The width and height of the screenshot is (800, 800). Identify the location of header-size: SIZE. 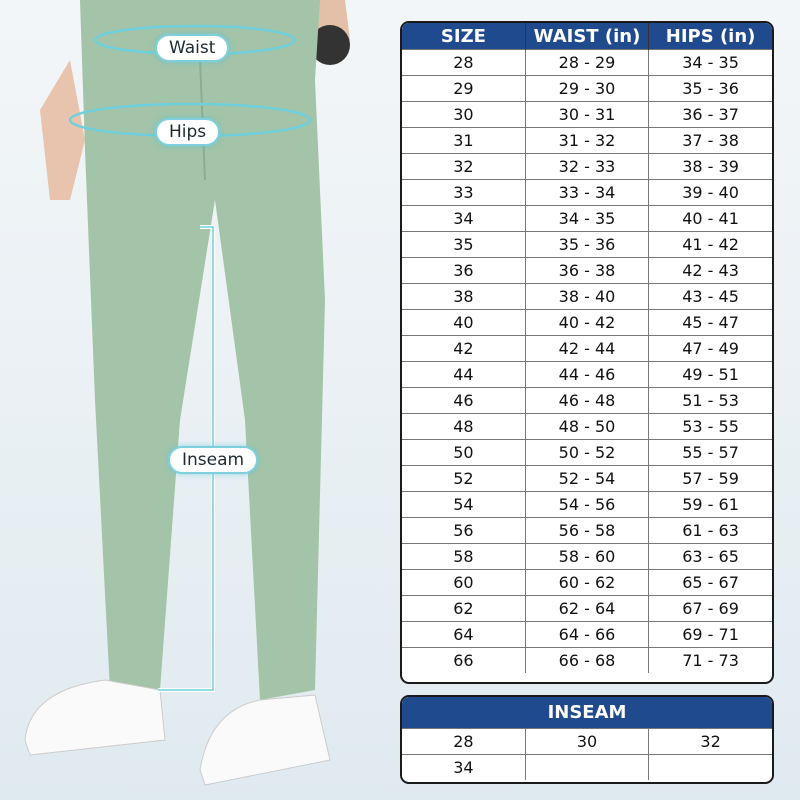
(464, 36).